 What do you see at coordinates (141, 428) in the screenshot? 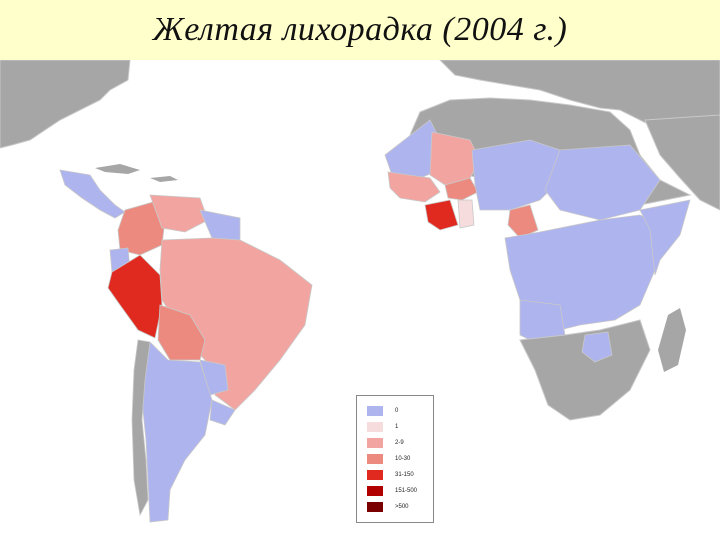
I see `chile-gray` at bounding box center [141, 428].